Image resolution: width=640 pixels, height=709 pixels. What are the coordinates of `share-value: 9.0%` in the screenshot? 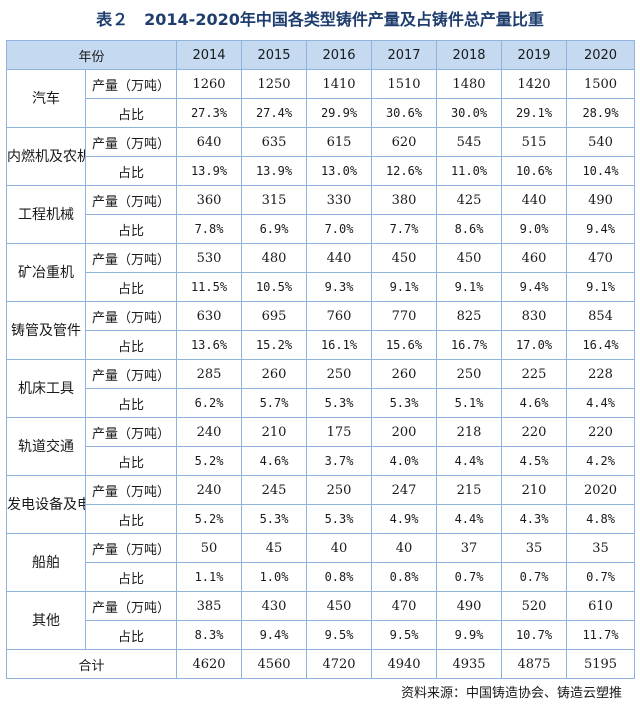 It's located at (534, 229).